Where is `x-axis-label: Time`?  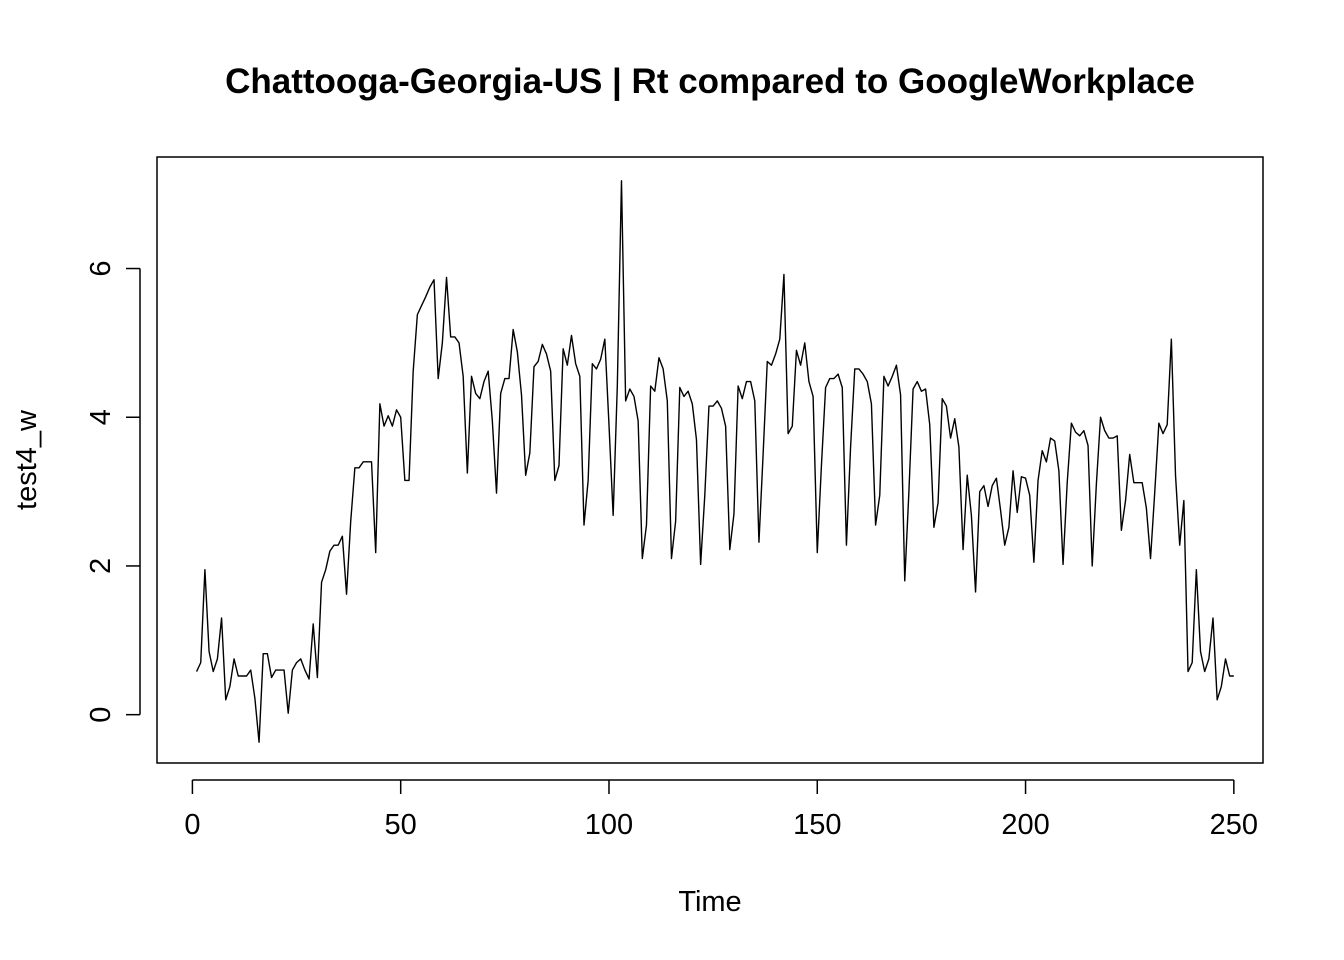
x-axis-label: Time is located at coordinates (709, 902).